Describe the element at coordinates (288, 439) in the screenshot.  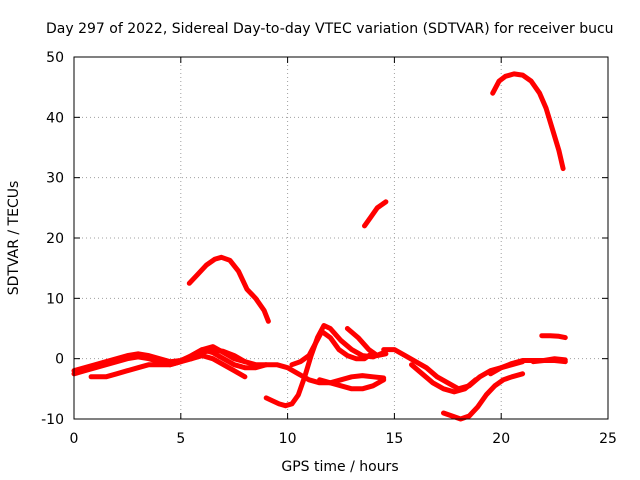
I see `x-tick-label: 10` at that location.